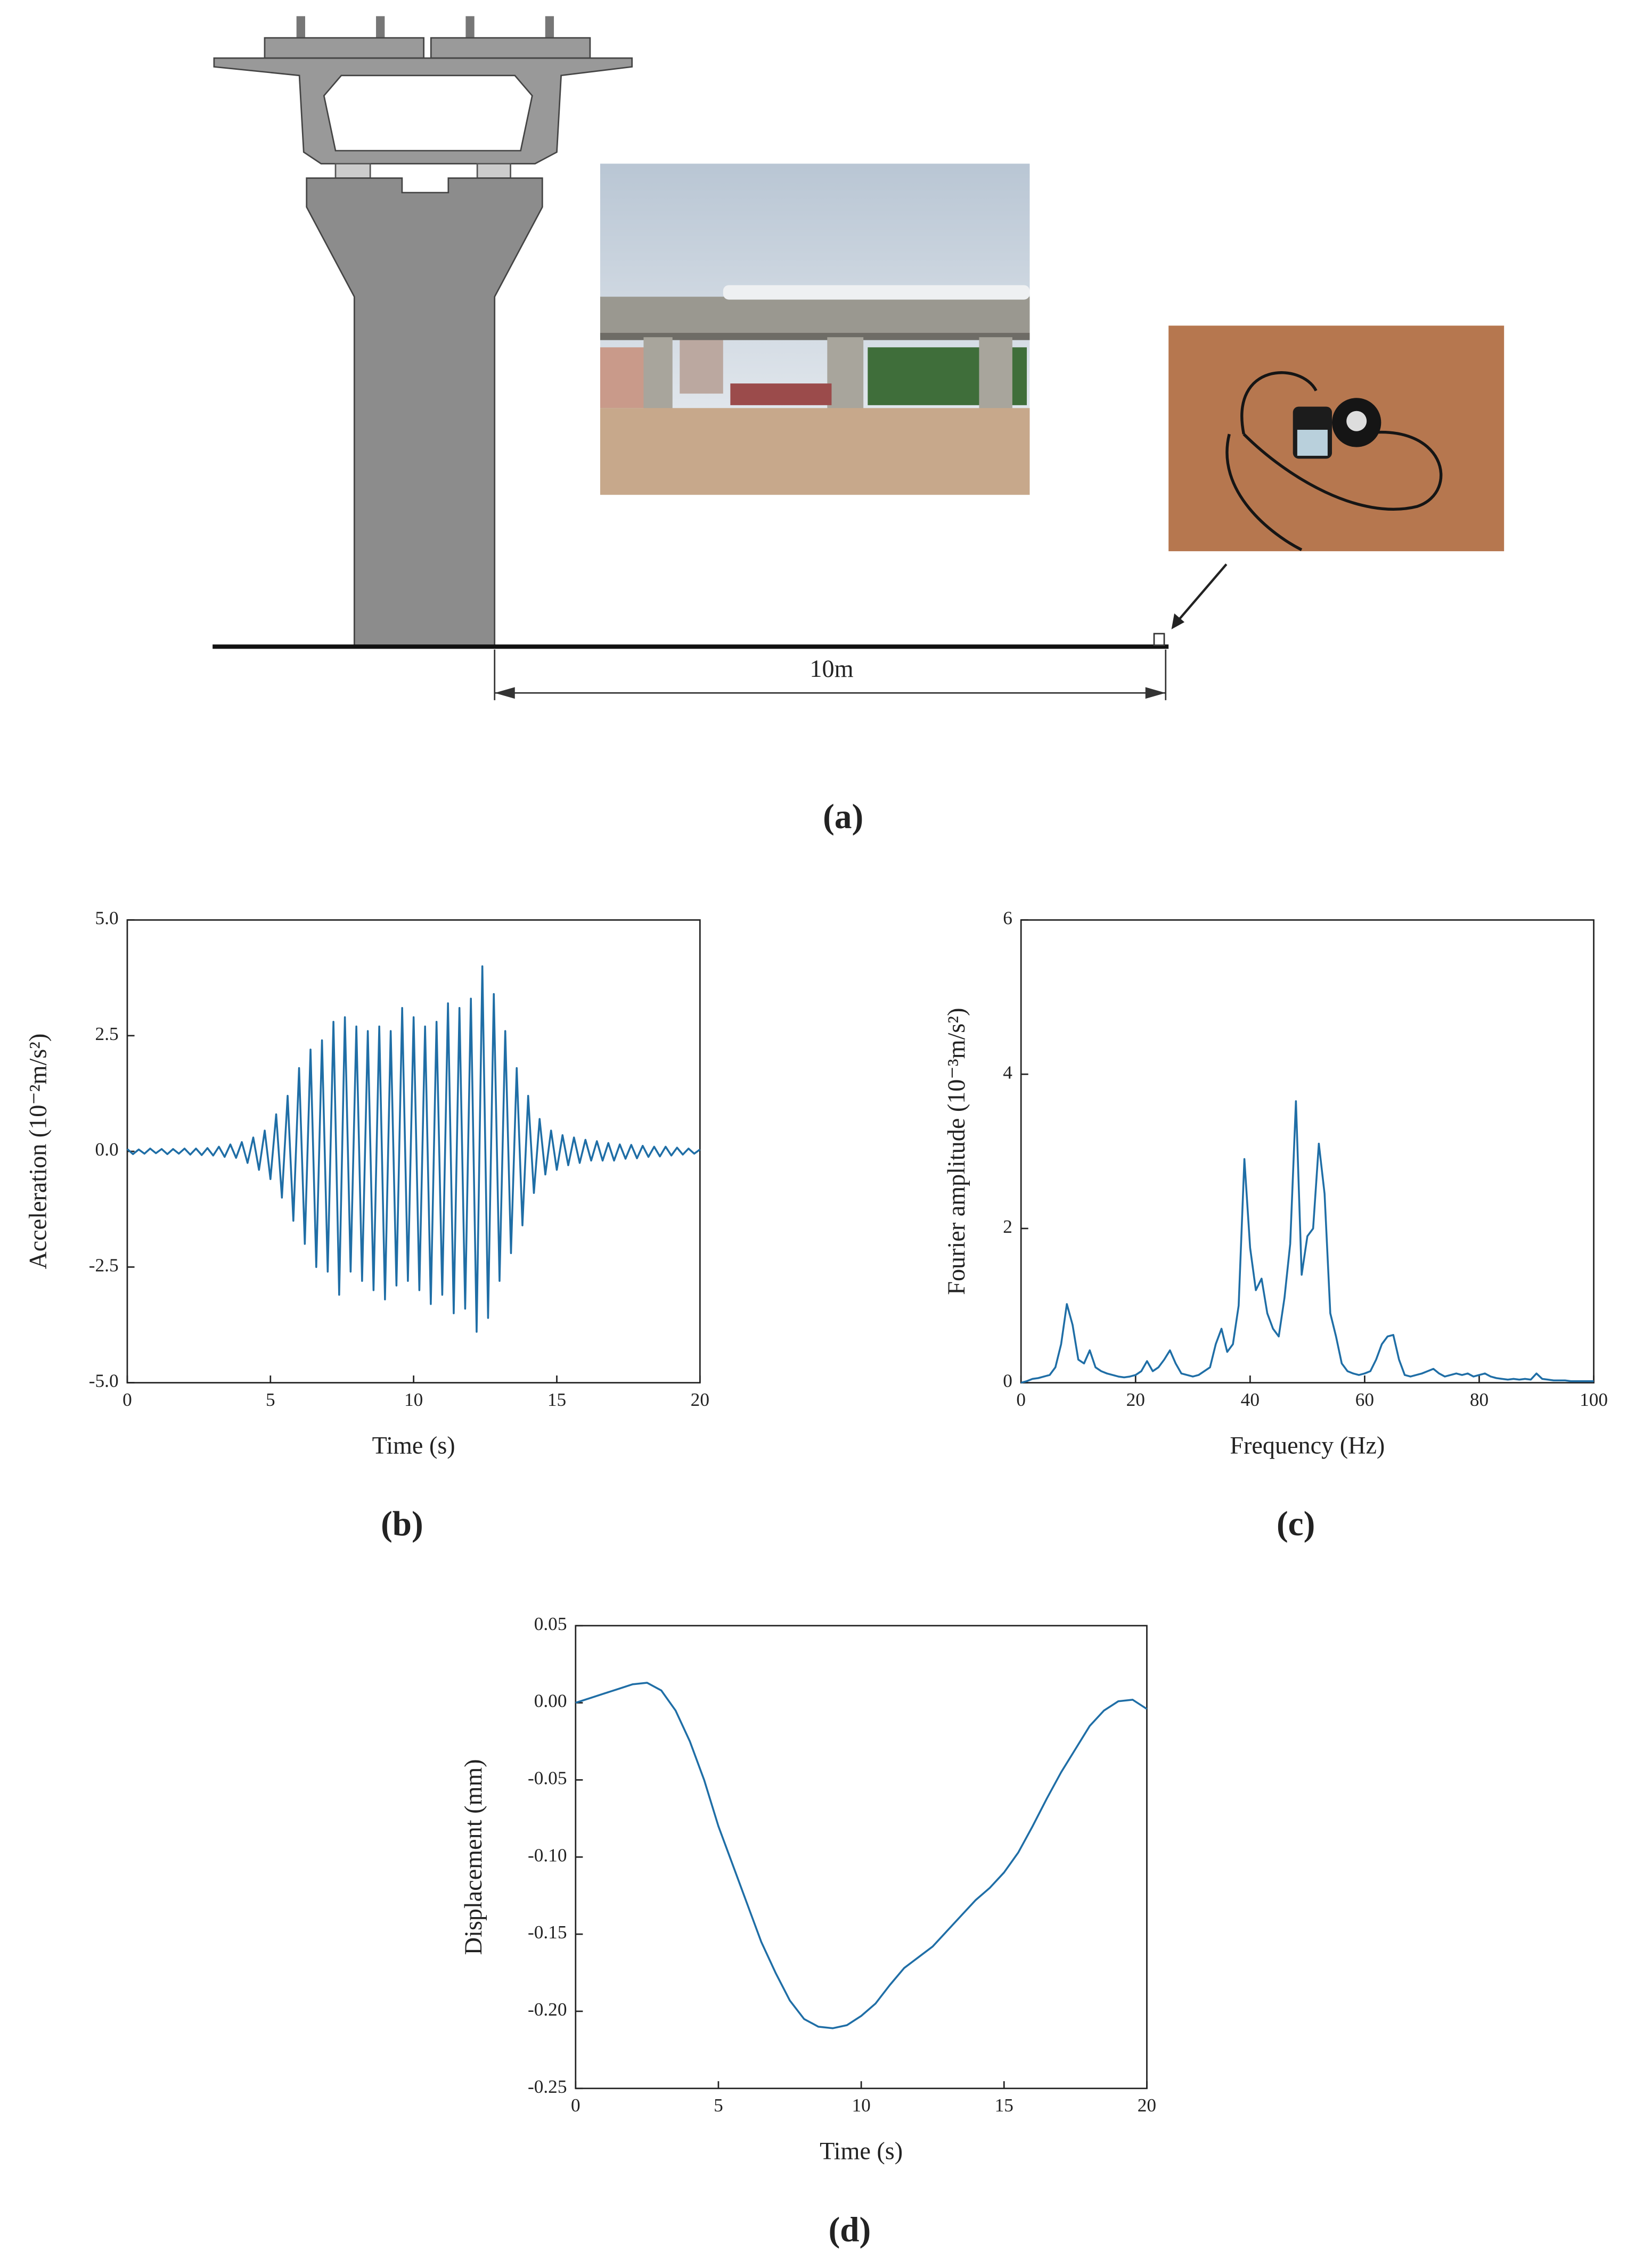 The width and height of the screenshot is (1627, 2268). What do you see at coordinates (107, 1034) in the screenshot?
I see `y-tick-label: 2.5` at bounding box center [107, 1034].